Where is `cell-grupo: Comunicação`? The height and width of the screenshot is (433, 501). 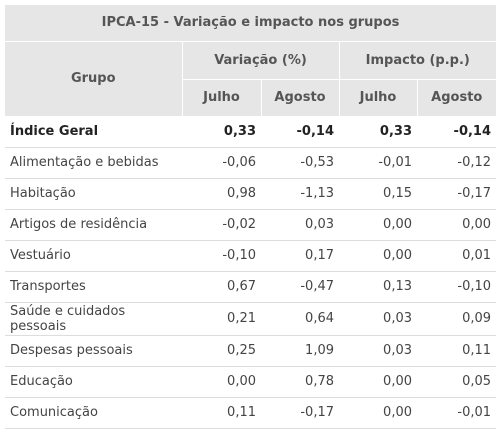
cell-grupo: Comunicação is located at coordinates (93, 413).